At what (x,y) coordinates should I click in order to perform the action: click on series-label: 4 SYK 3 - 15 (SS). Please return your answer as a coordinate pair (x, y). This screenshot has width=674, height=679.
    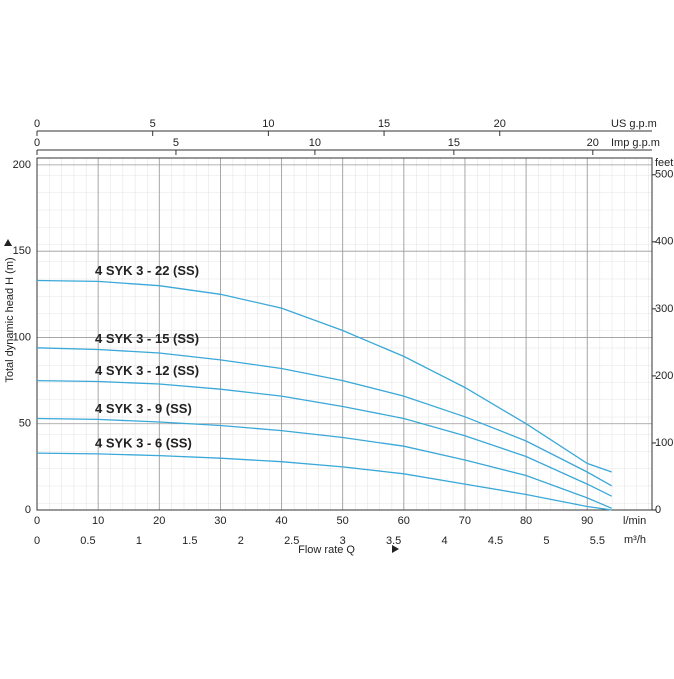
    Looking at the image, I should click on (147, 338).